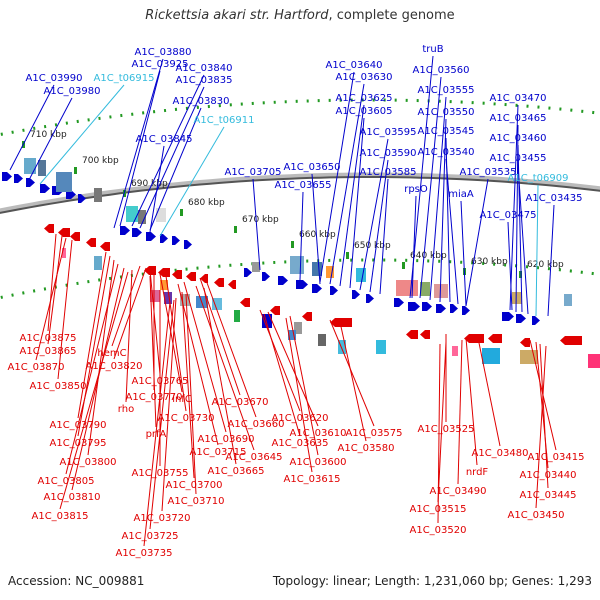  I want to click on reverse-gene-label: A1C_03815, so click(60, 516).